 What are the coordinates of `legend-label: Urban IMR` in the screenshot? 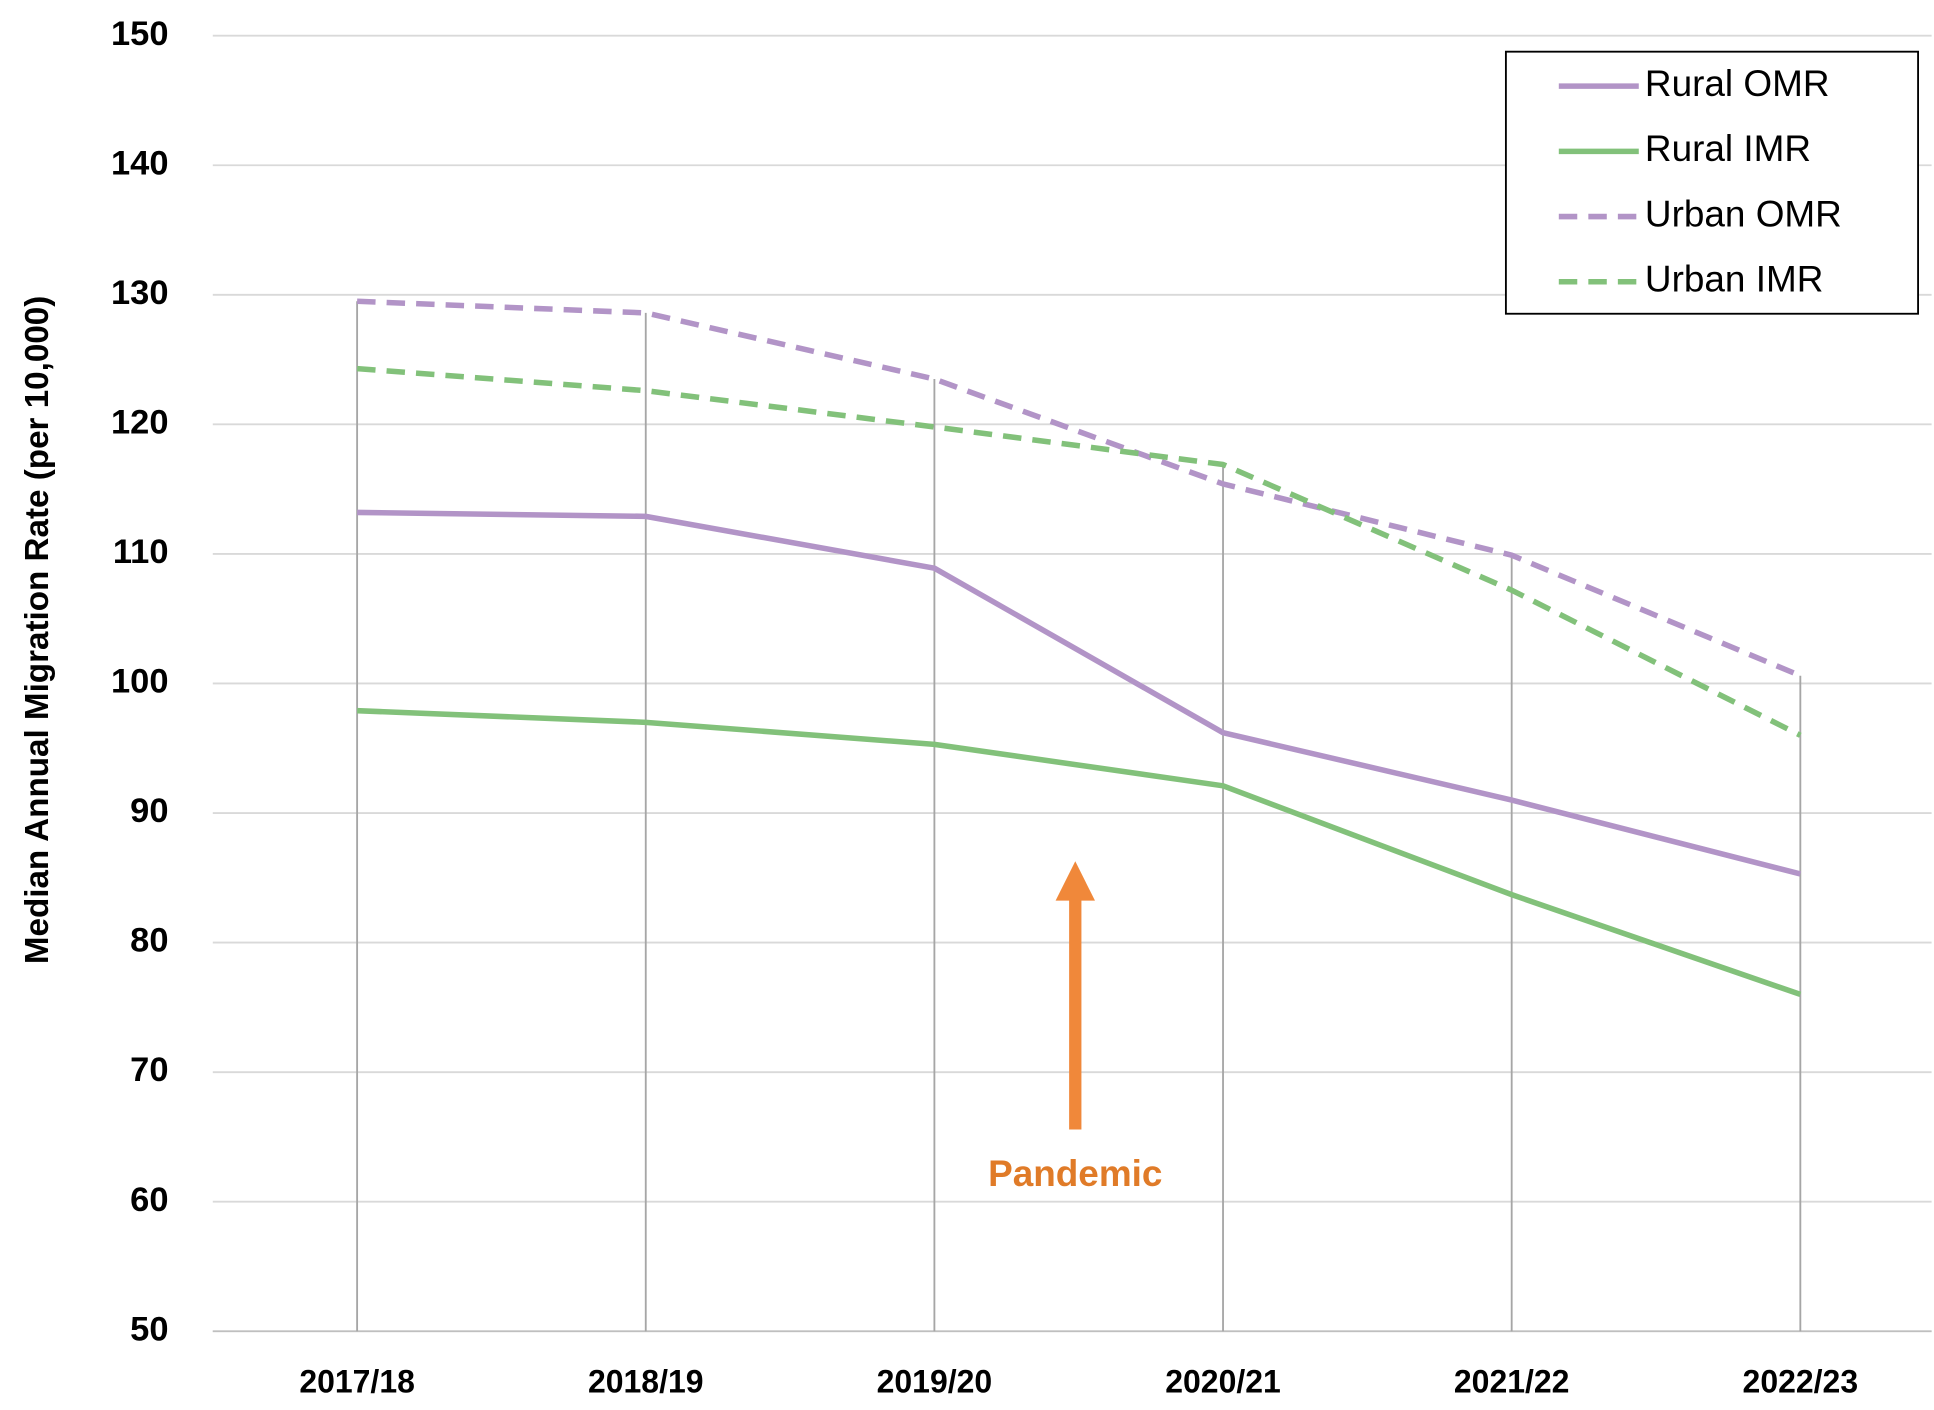 It's located at (1734, 279).